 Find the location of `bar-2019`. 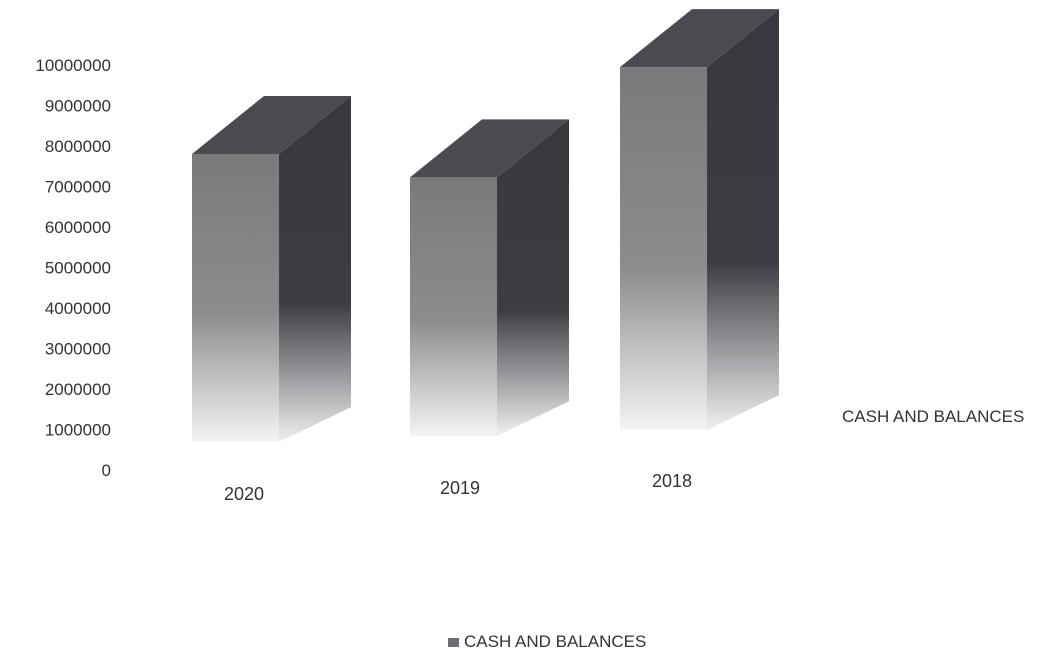

bar-2019 is located at coordinates (489, 277).